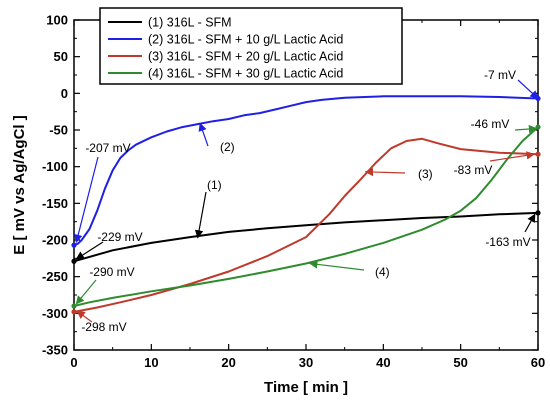 This screenshot has width=550, height=405. I want to click on legend-box, so click(251, 46).